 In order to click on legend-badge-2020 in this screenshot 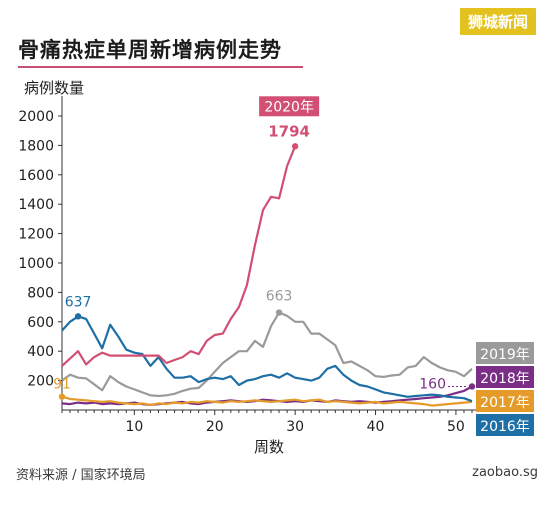, I will do `click(289, 106)`.